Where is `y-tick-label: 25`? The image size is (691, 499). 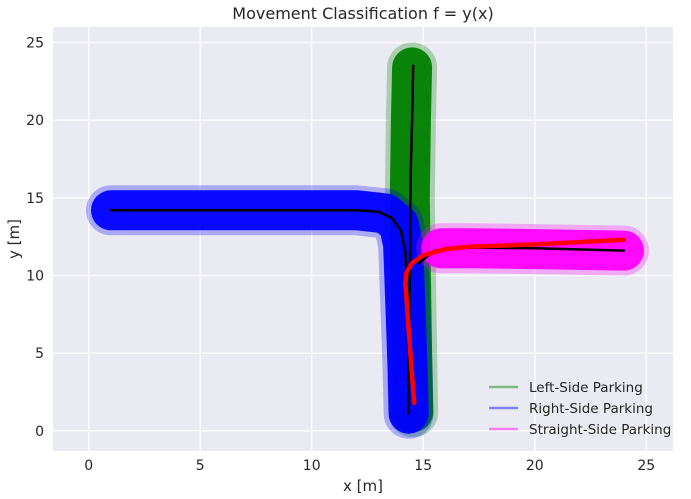 y-tick-label: 25 is located at coordinates (35, 44).